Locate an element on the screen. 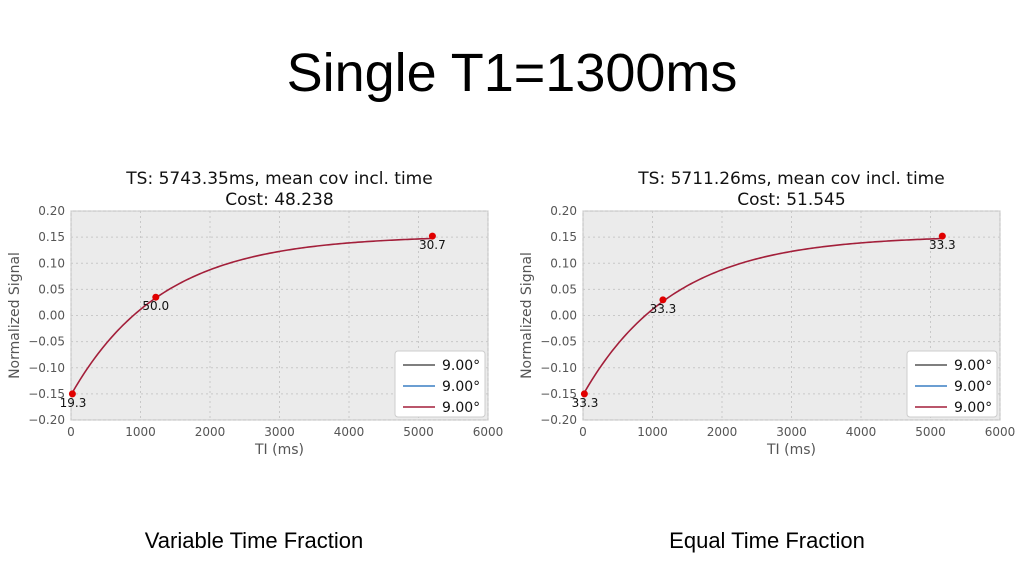 This screenshot has width=1024, height=576. caption-equal-time-fraction: Equal Time Fraction is located at coordinates (767, 540).